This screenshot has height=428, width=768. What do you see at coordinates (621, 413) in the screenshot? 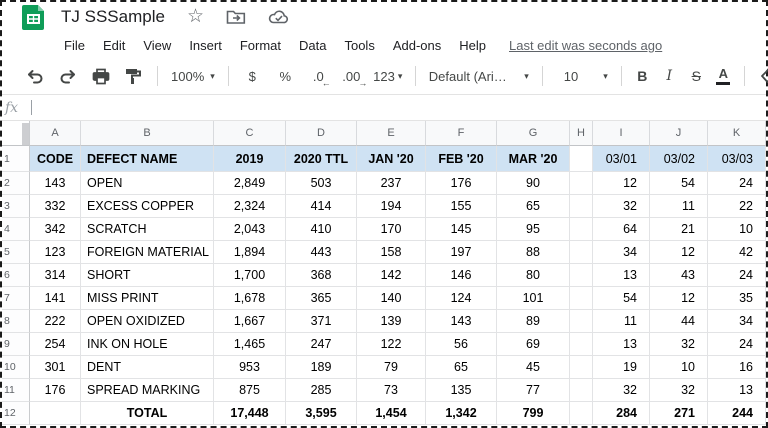
I see `cell-I12: 284` at bounding box center [621, 413].